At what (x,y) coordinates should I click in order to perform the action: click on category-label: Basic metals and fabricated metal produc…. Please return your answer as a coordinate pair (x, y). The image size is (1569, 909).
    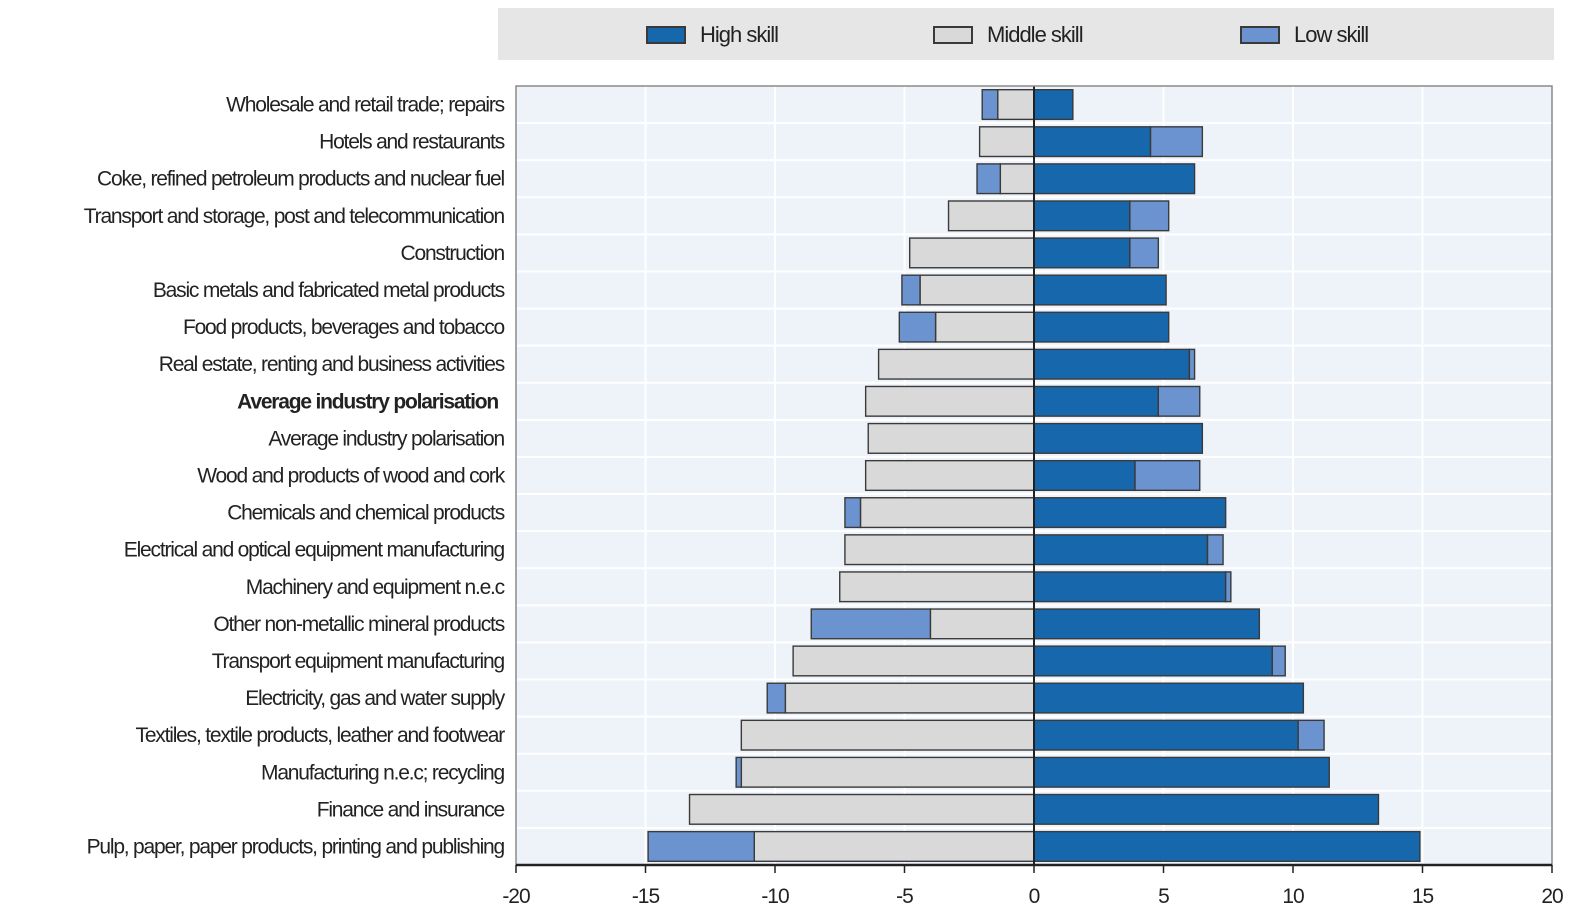
    Looking at the image, I should click on (329, 290).